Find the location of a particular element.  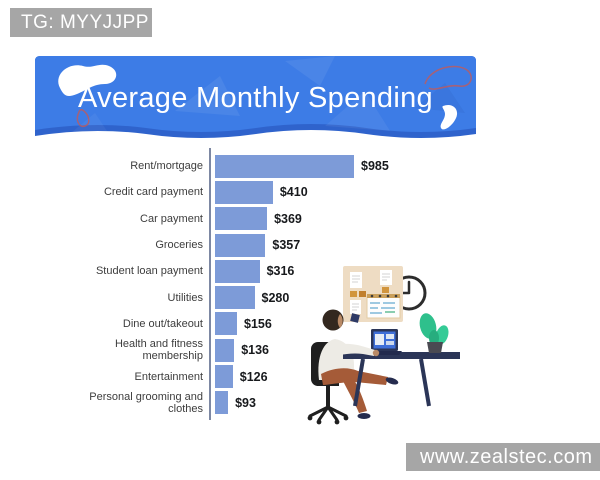

value-label: $93 is located at coordinates (245, 402).